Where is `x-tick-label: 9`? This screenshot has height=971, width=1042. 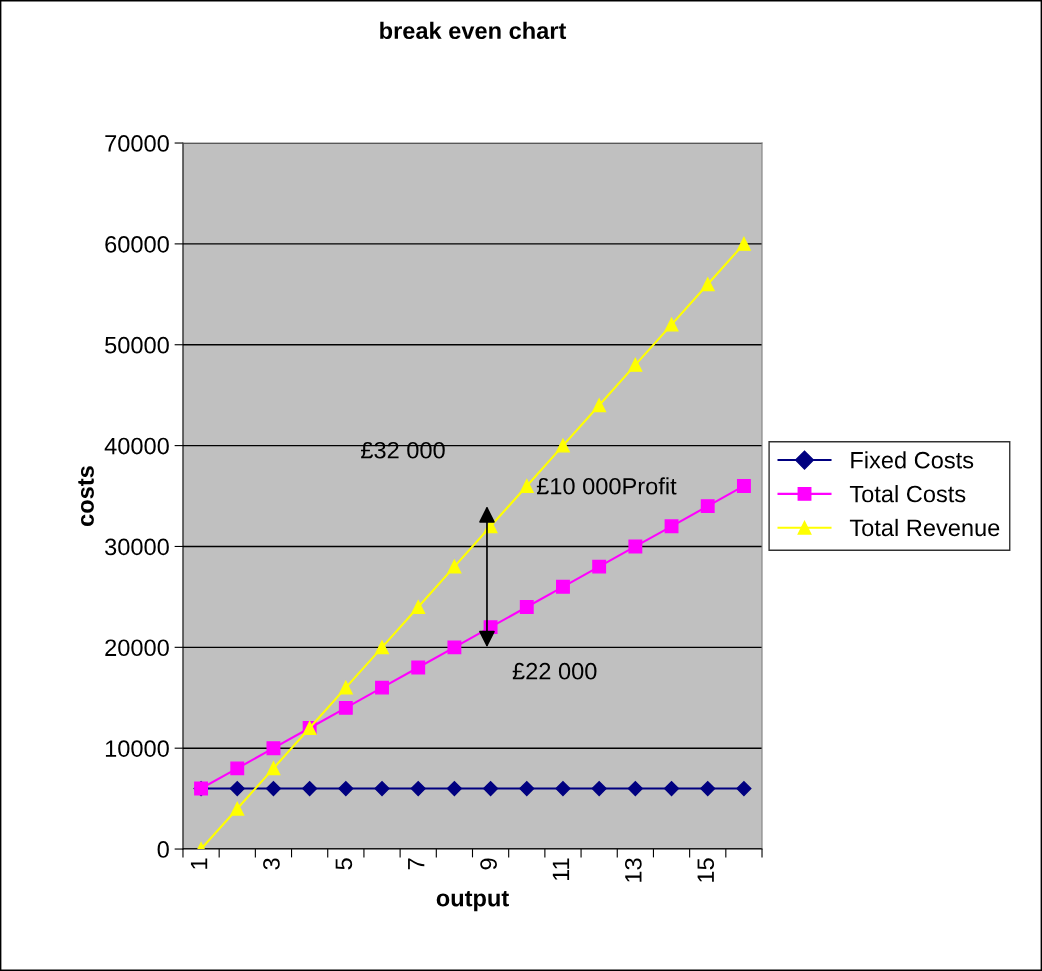
x-tick-label: 9 is located at coordinates (488, 864).